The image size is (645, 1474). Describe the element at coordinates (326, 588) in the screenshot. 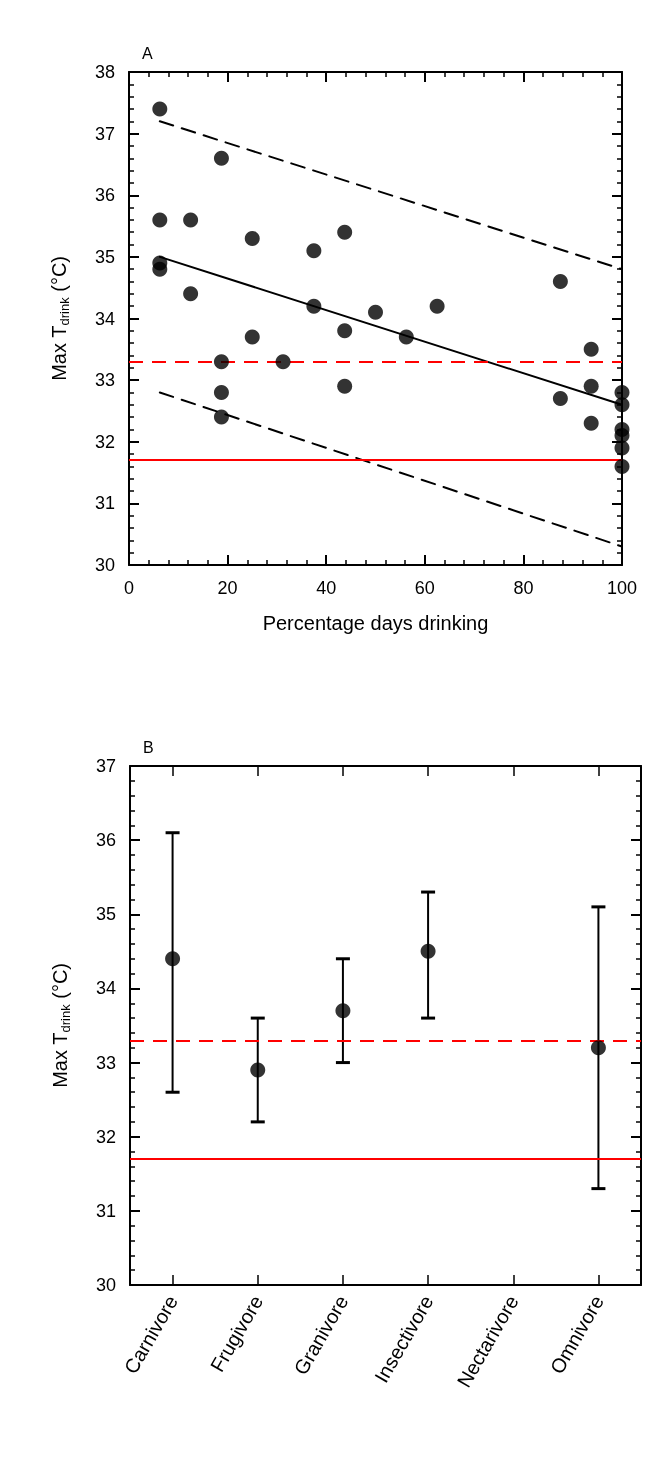

I see `x-tick-label: 40` at that location.